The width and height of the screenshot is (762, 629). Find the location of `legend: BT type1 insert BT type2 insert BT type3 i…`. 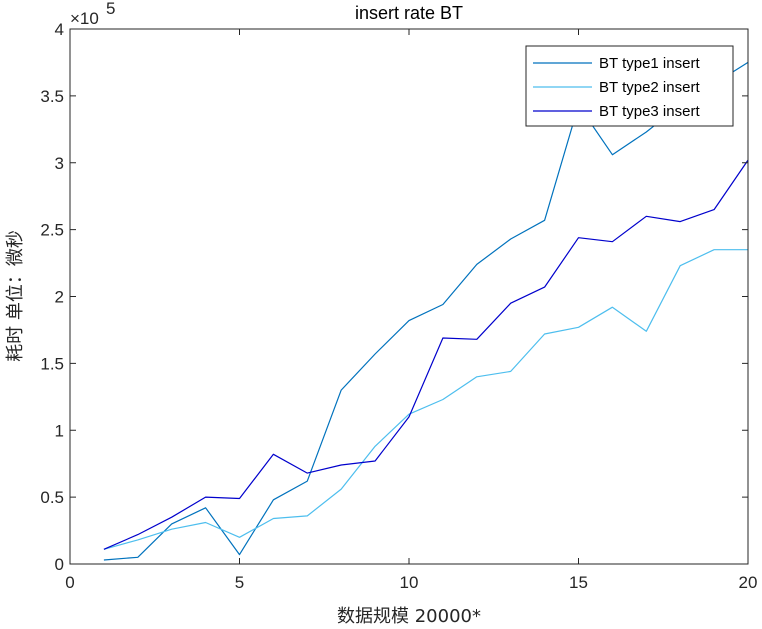

legend: BT type1 insert BT type2 insert BT type3 i… is located at coordinates (629, 86).